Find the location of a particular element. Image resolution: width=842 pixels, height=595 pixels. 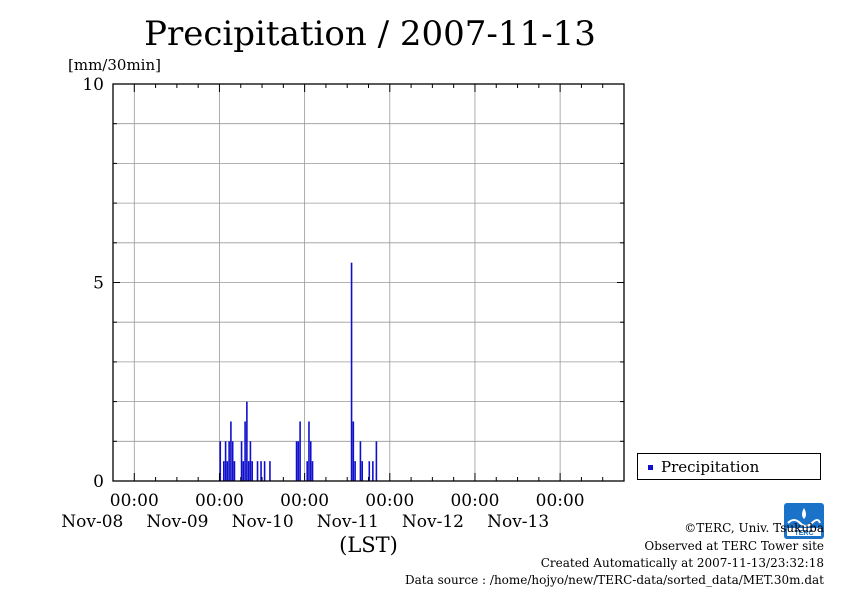

x-tick-date-label: Nov-08 is located at coordinates (92, 522).